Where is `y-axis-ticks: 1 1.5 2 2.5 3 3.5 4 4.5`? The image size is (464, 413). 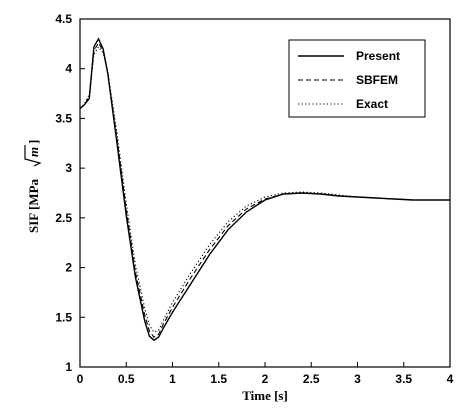
y-axis-ticks: 1 1.5 2 2.5 3 3.5 4 4.5 is located at coordinates (70, 193).